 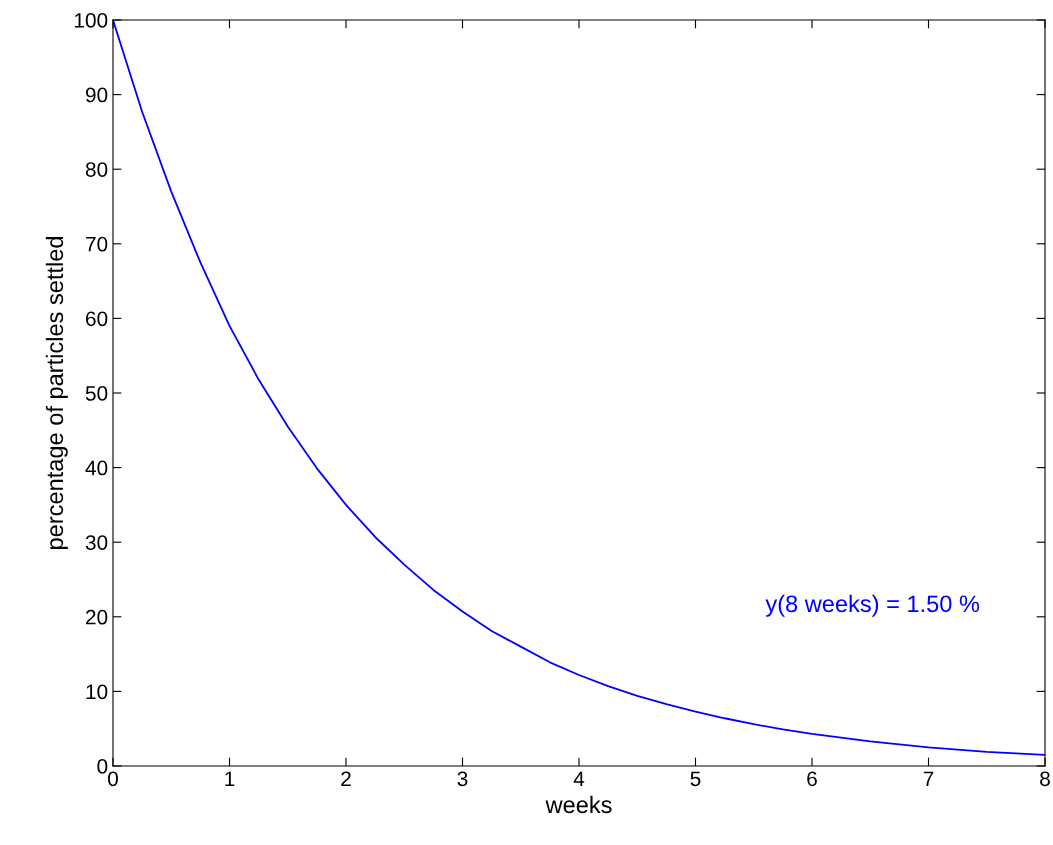 I want to click on y-tick-label: 90, so click(x=96, y=95).